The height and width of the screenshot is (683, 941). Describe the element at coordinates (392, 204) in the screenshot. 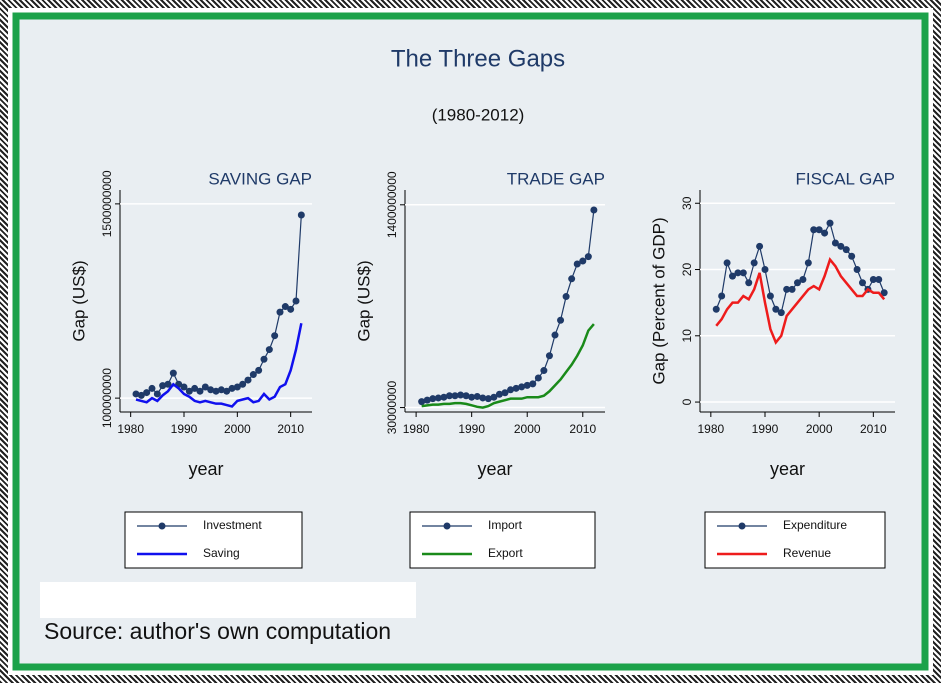

I see `y-tick-label: 1400000000` at that location.